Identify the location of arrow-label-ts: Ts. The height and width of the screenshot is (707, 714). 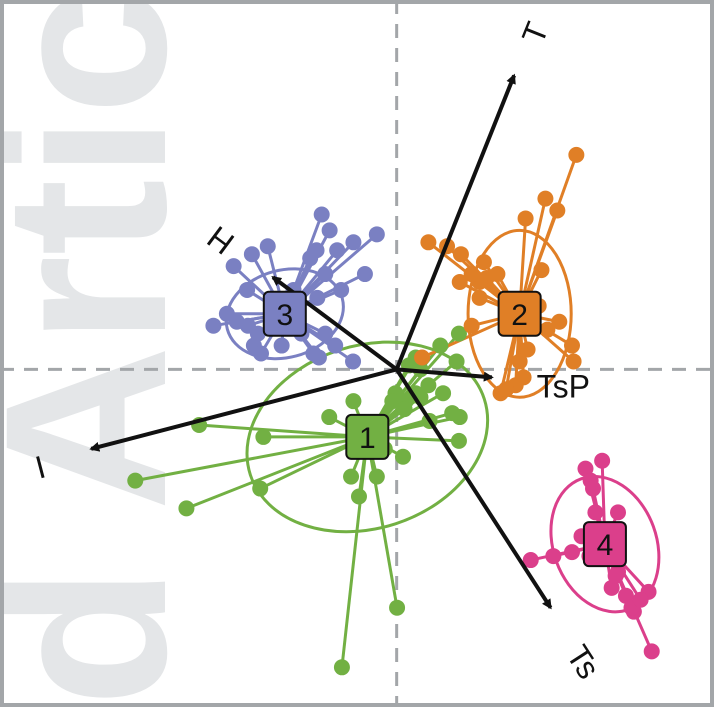
(583, 662).